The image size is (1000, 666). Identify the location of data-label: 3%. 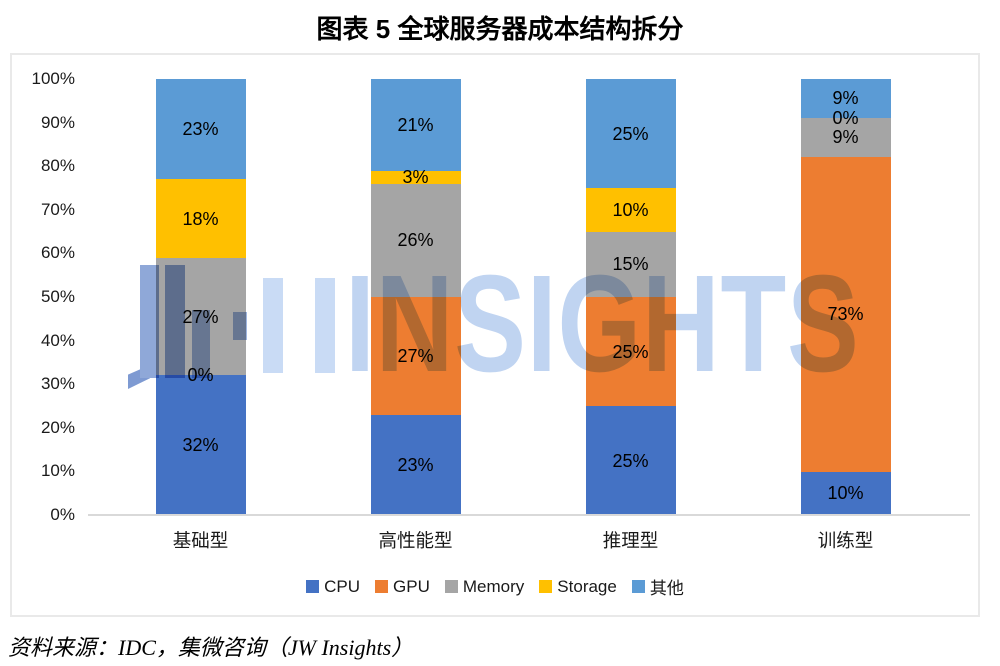
(415, 177).